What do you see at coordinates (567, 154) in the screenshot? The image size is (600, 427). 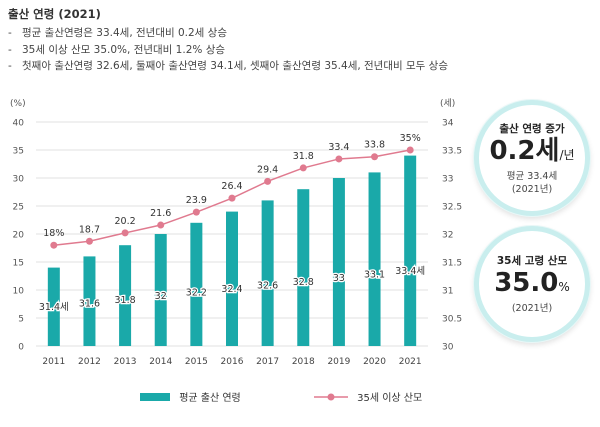 I see `badge-value-unit: /년` at bounding box center [567, 154].